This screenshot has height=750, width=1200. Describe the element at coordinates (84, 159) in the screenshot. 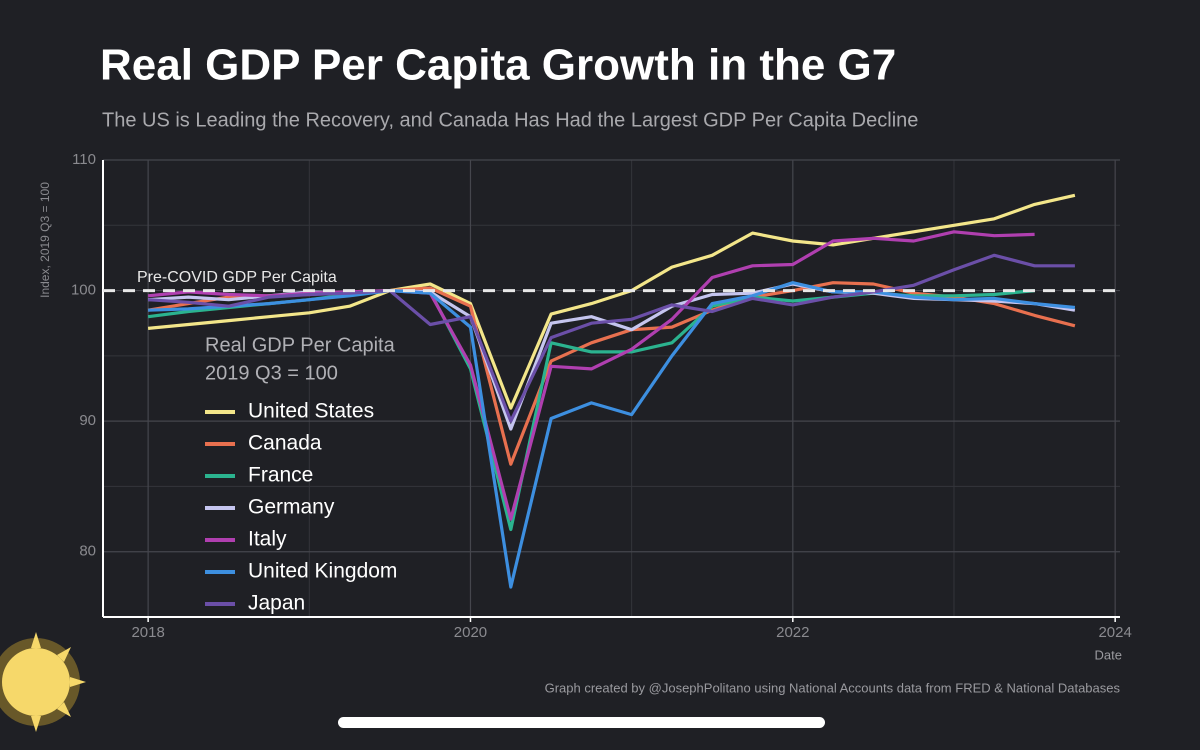

I see `y-tick-label: 110` at that location.